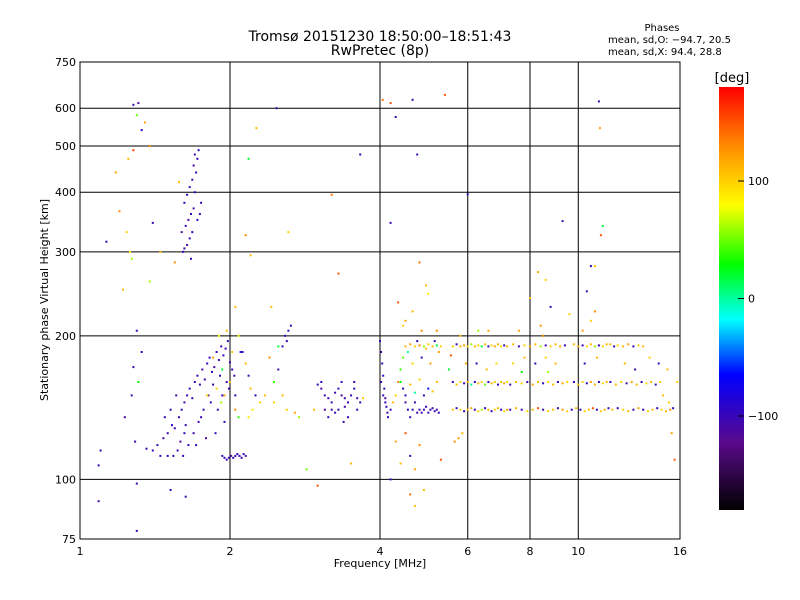  I want to click on y-axis-label: Stationary phase Virtual Height [km], so click(44, 300).